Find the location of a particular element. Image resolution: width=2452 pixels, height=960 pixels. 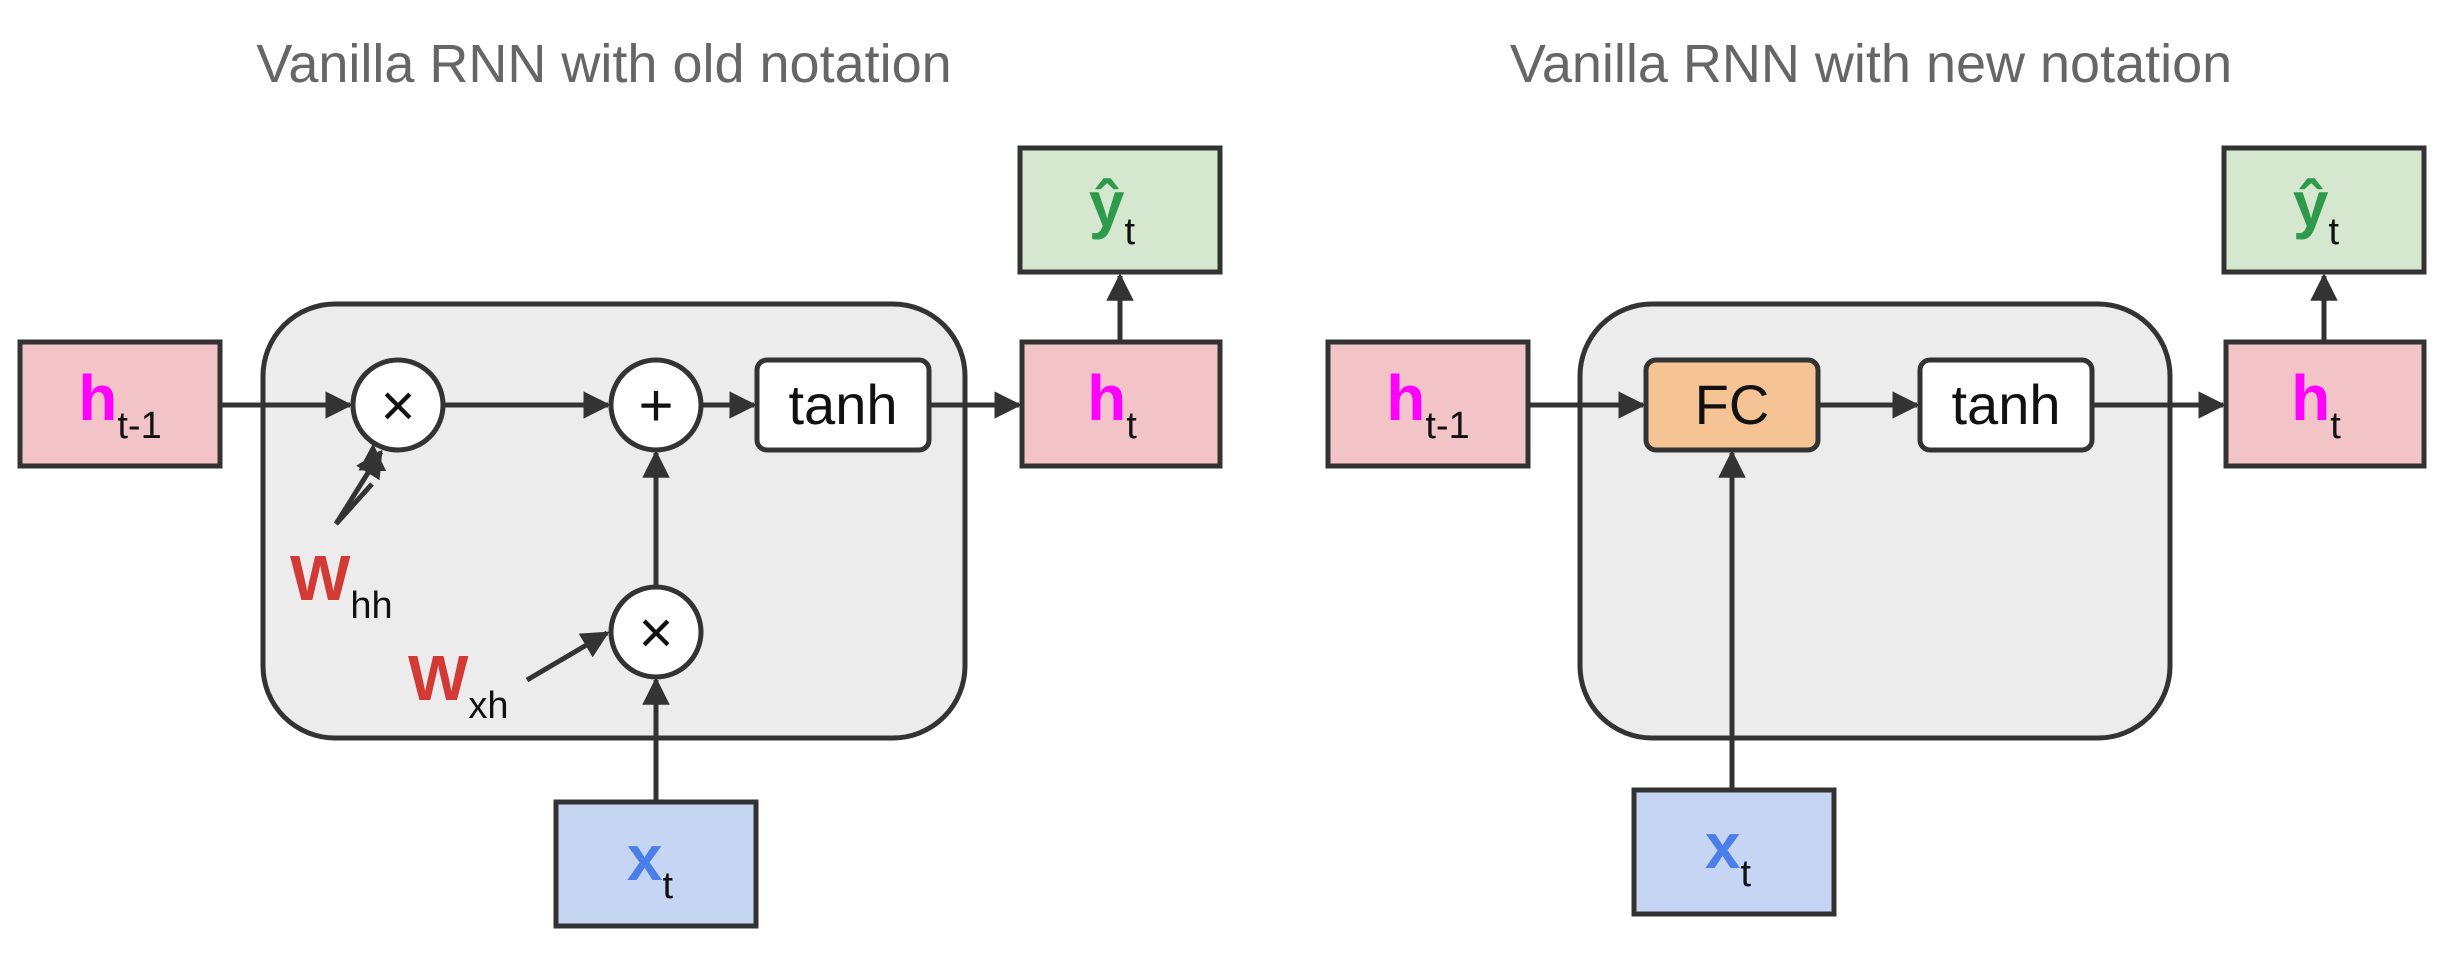

input-label-new: xt is located at coordinates (1728, 852).